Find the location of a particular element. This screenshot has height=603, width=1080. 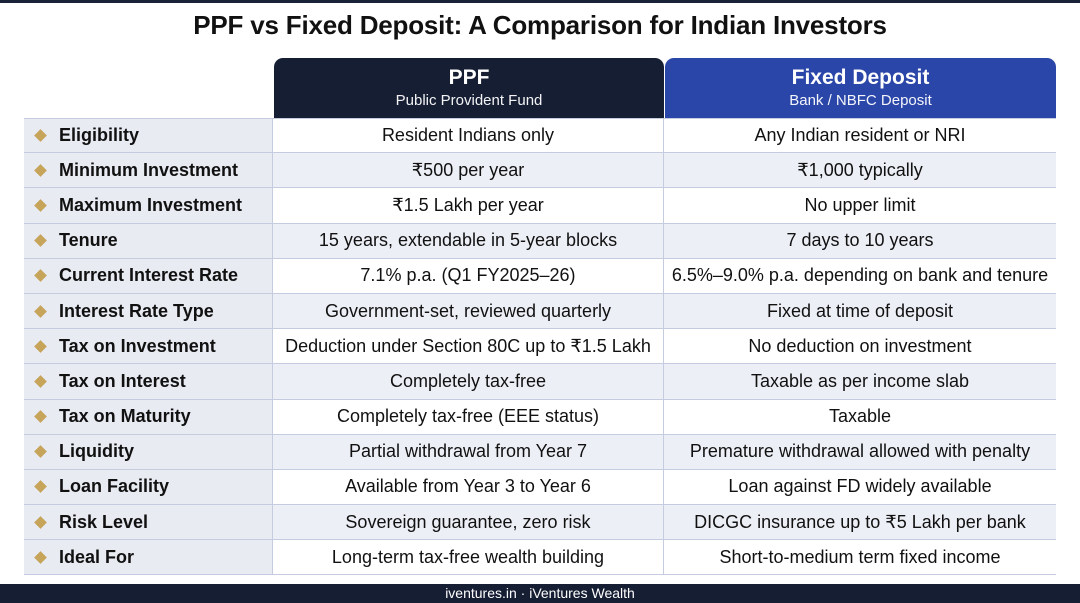

row-label-cell: Loan Facility is located at coordinates (148, 487).